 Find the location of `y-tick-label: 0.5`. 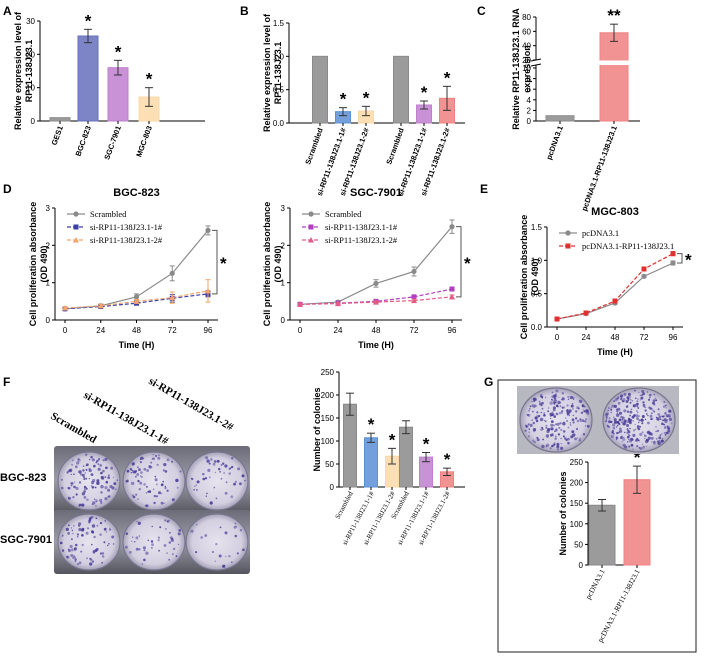

y-tick-label: 0.5 is located at coordinates (537, 294).